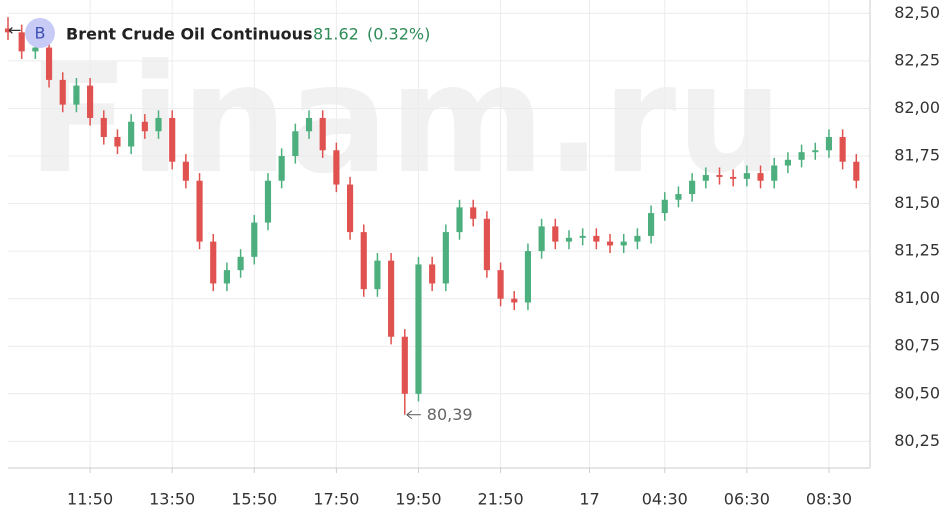  What do you see at coordinates (917, 250) in the screenshot?
I see `y-tick-label: 81,25` at bounding box center [917, 250].